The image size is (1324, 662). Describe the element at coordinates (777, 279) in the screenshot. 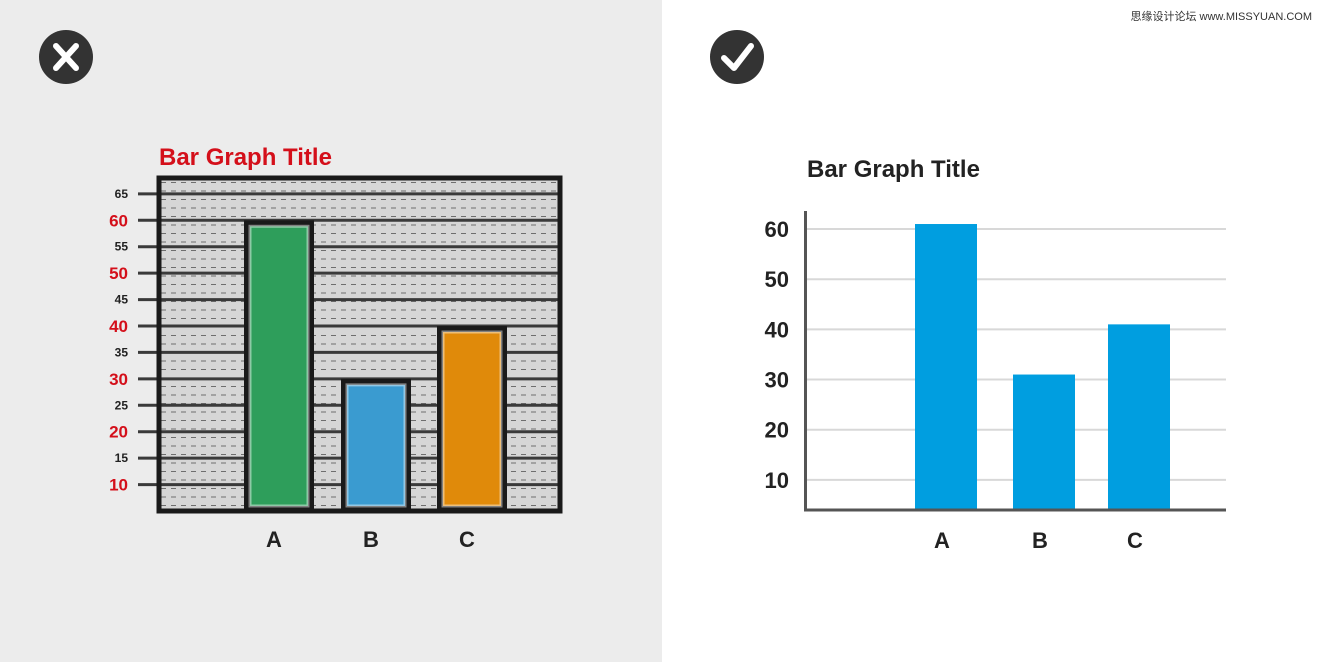

I see `good-y-tick-label: 50` at that location.